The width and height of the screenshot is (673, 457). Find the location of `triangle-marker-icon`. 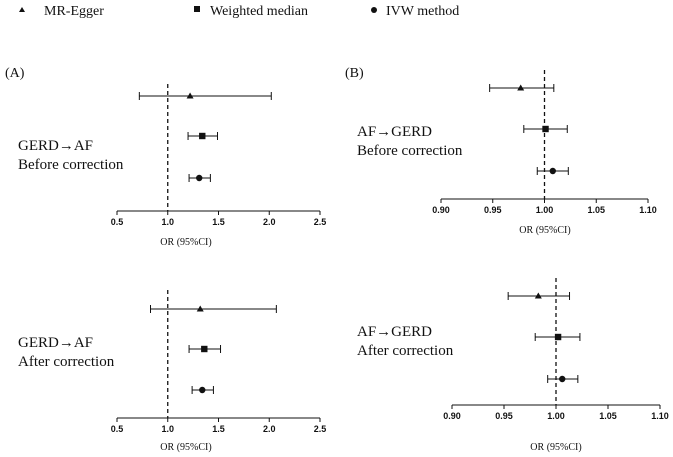

triangle-marker-icon is located at coordinates (22, 9).